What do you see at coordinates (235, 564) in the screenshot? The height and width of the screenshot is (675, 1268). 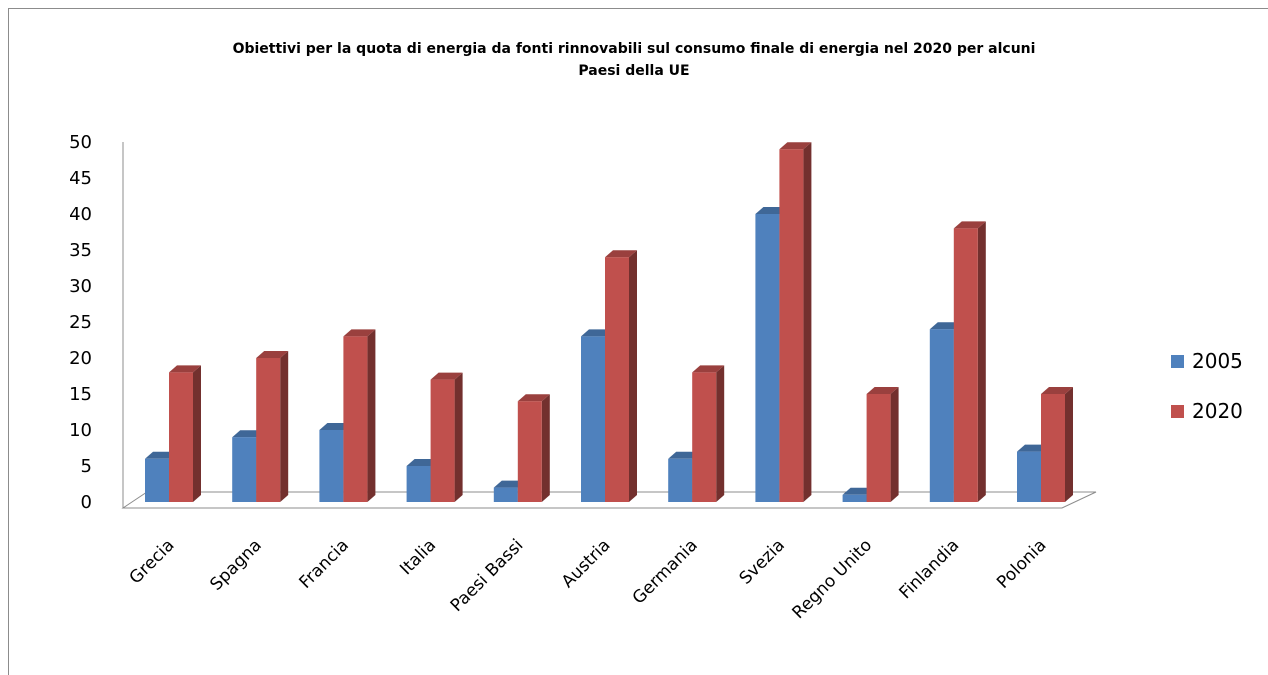 I see `x-tick-label: Spagna` at bounding box center [235, 564].